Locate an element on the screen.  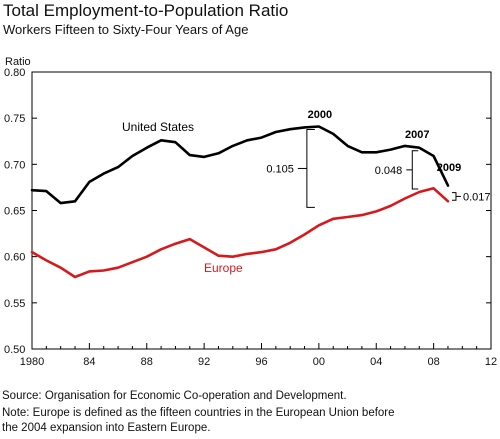
europe-label: Europe is located at coordinates (223, 268).